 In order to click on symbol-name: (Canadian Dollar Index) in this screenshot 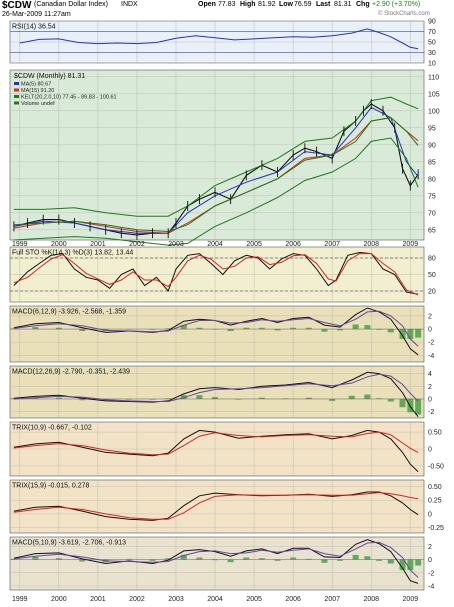, I will do `click(71, 4)`.